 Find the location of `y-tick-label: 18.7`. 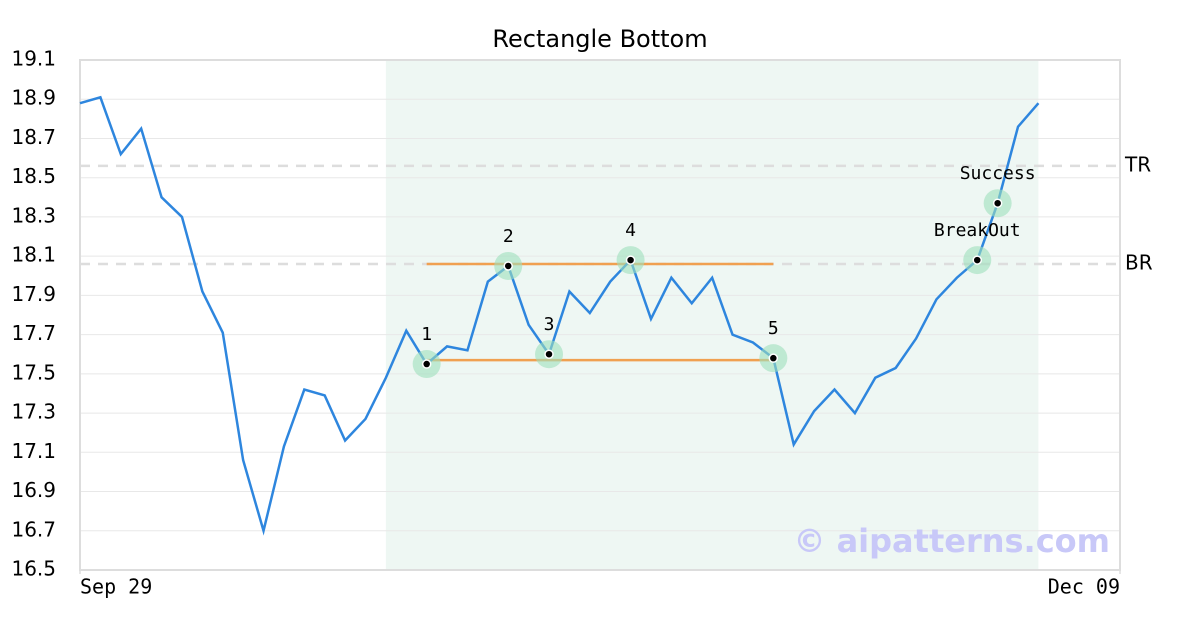

y-tick-label: 18.7 is located at coordinates (33, 137).